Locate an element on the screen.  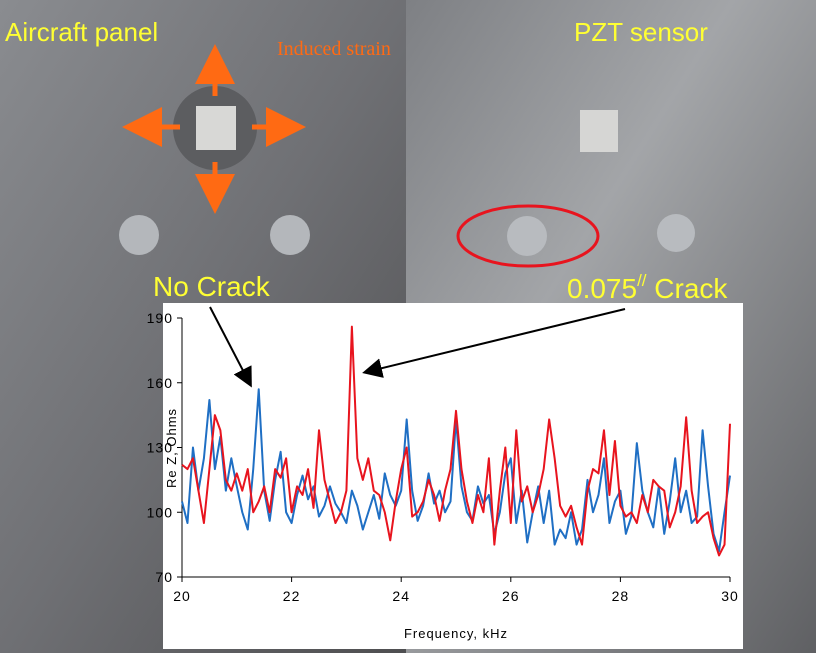
x-axis-label: Frequency, kHz is located at coordinates (456, 633).